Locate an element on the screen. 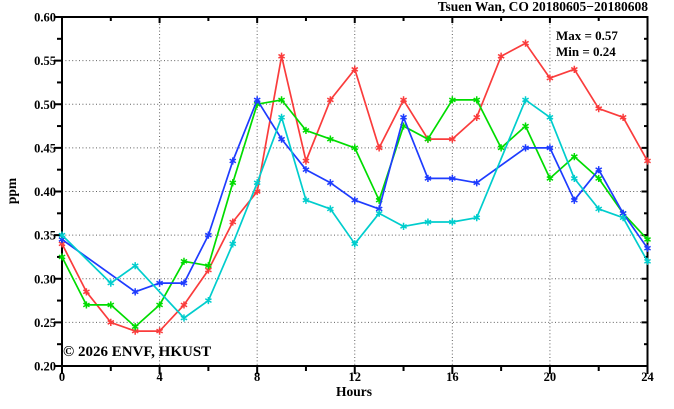 The image size is (674, 409). y-tick-label: 0.25 is located at coordinates (45, 323).